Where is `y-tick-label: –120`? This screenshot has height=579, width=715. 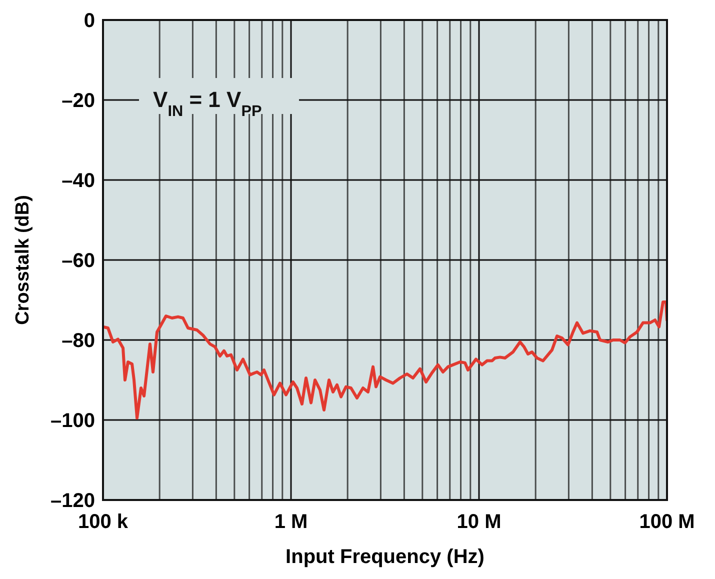 y-tick-label: –120 is located at coordinates (72, 501).